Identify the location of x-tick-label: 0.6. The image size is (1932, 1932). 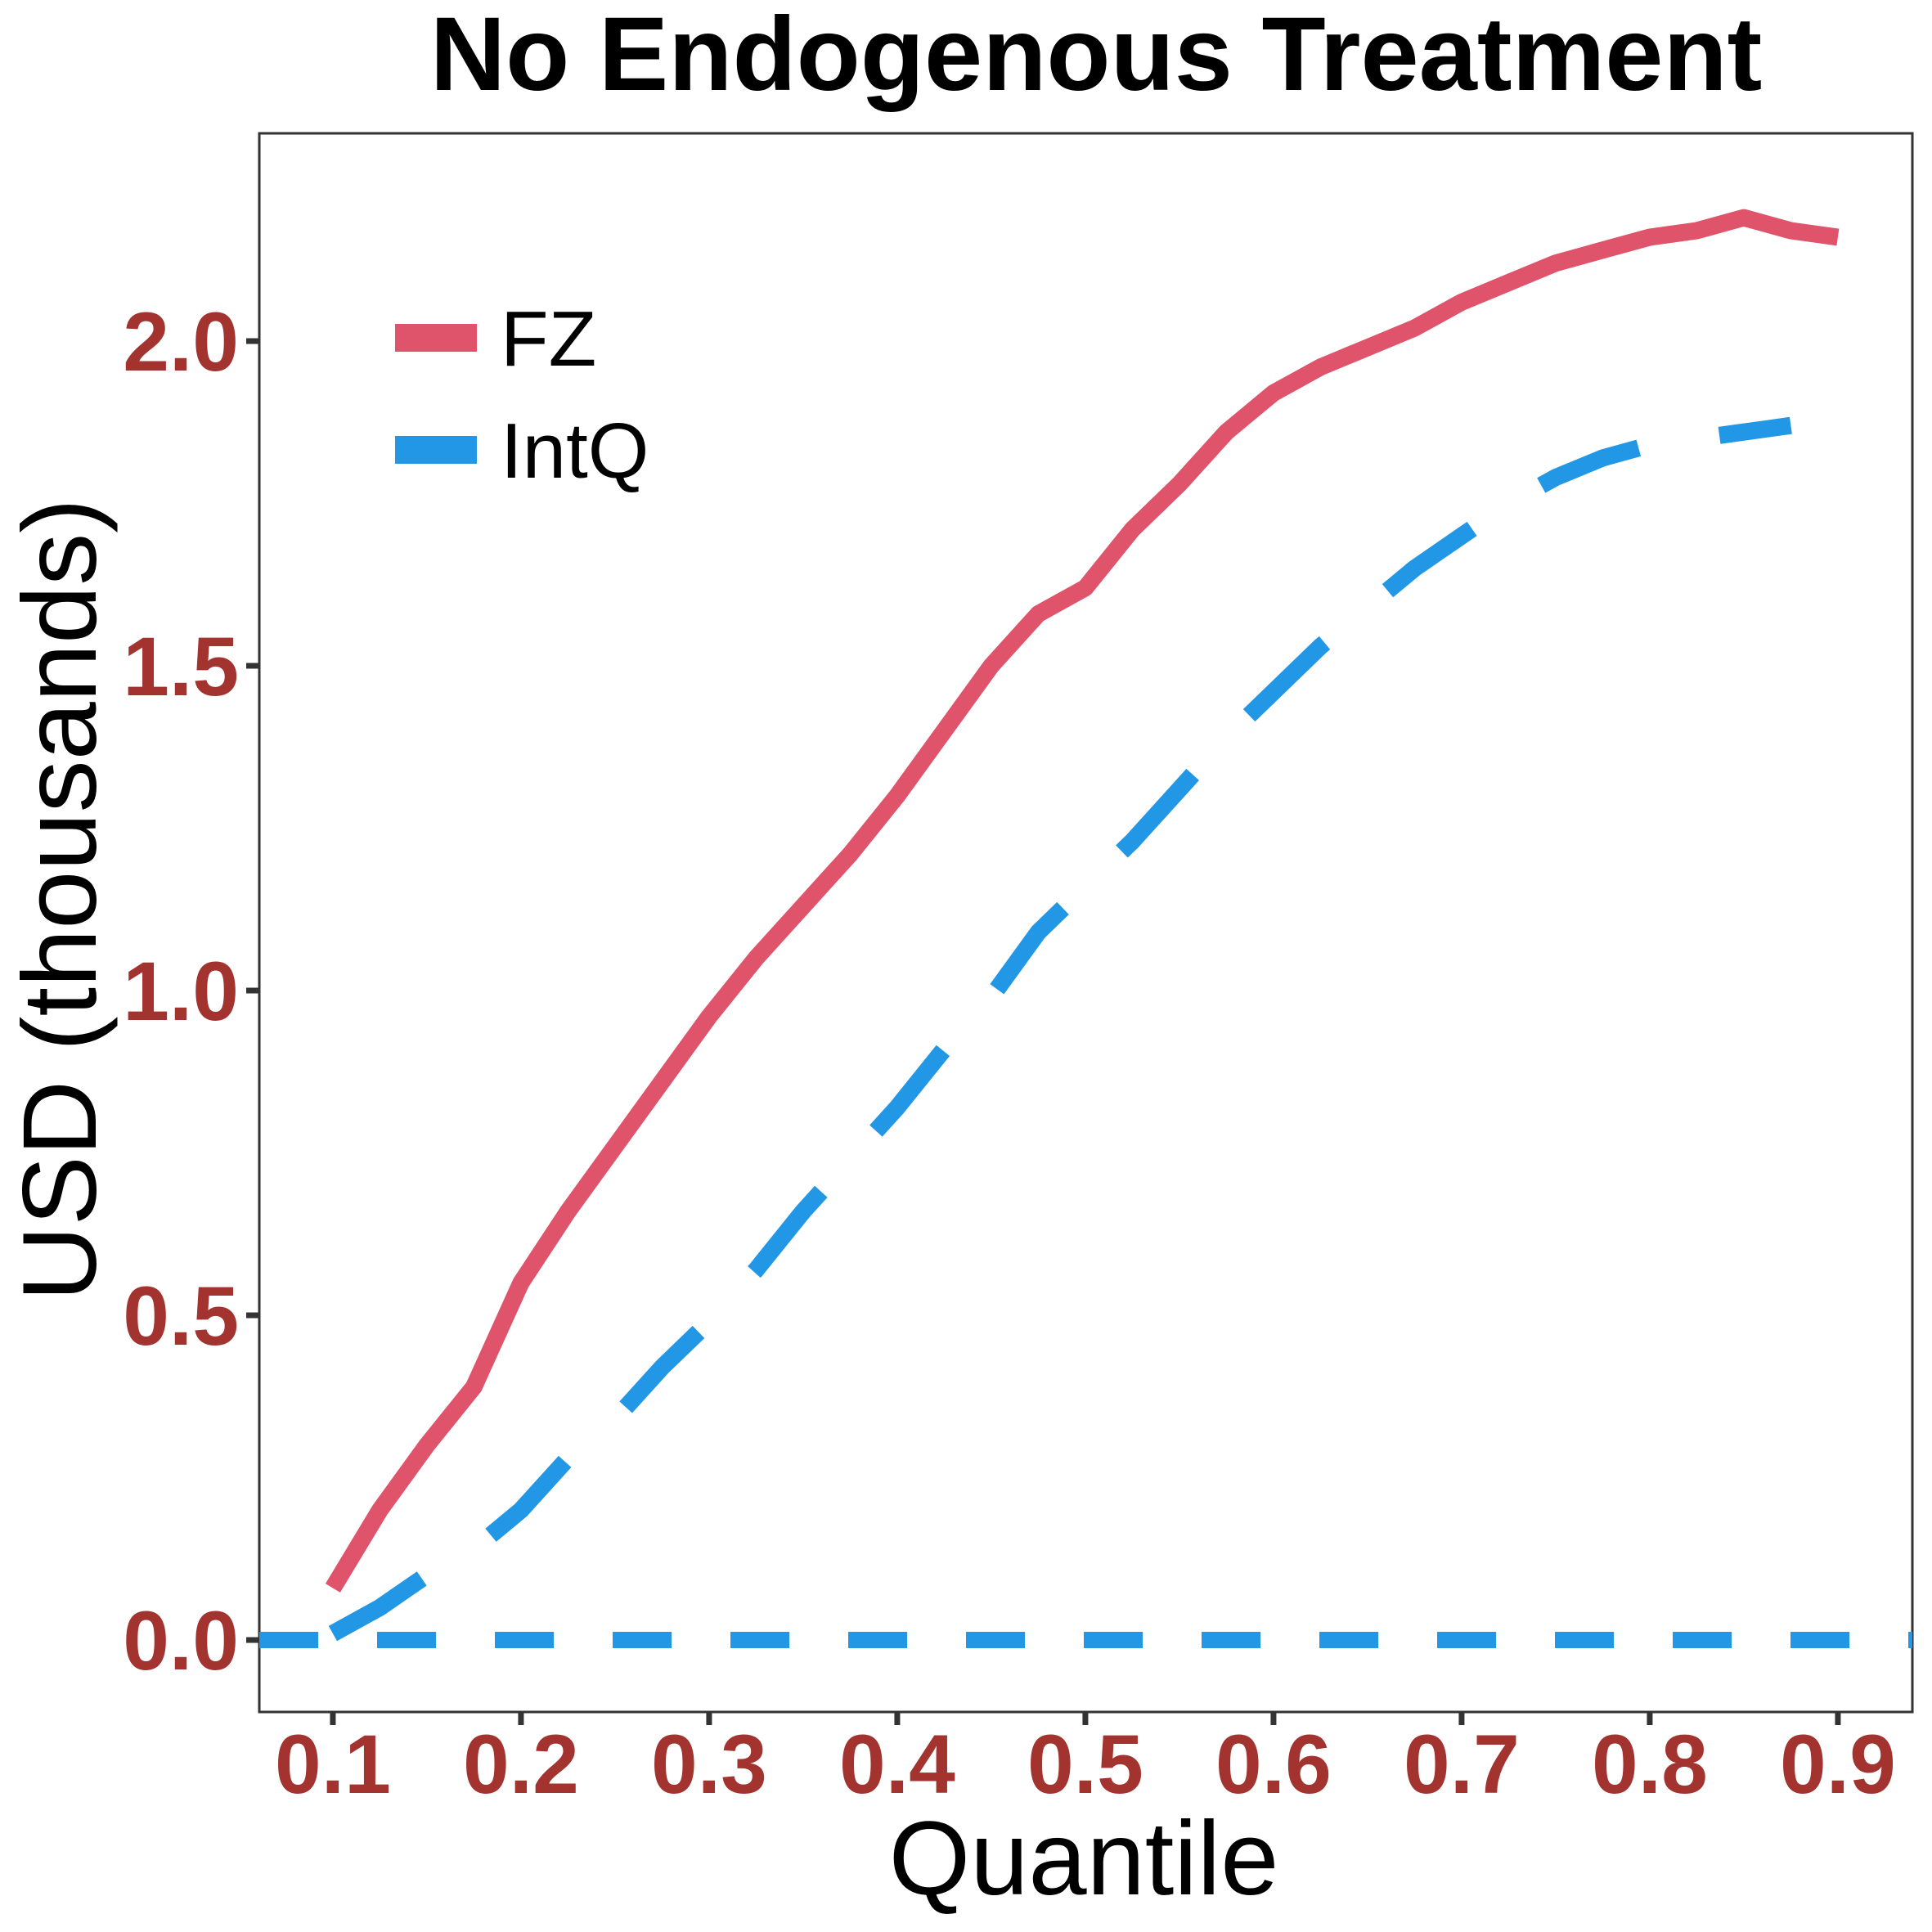
(1273, 1765).